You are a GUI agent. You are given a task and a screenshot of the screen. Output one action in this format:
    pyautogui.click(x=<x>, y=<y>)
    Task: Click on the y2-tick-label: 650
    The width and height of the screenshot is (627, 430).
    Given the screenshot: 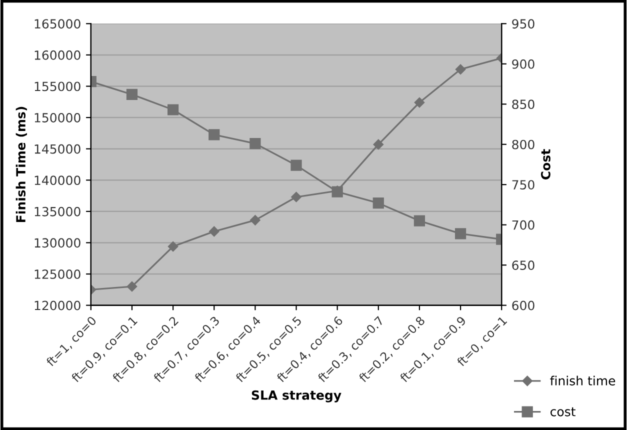 What is the action you would take?
    pyautogui.click(x=523, y=265)
    